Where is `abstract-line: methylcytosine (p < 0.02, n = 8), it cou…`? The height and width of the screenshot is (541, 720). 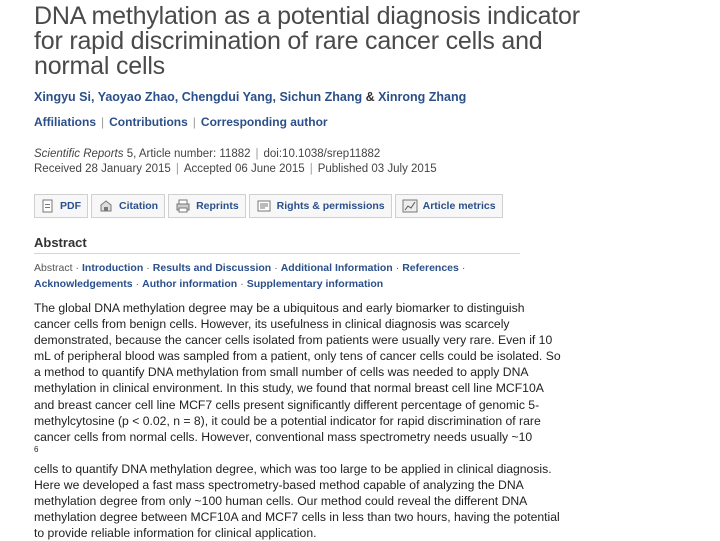 abstract-line: methylcytosine (p < 0.02, n = 8), it cou… is located at coordinates (287, 420).